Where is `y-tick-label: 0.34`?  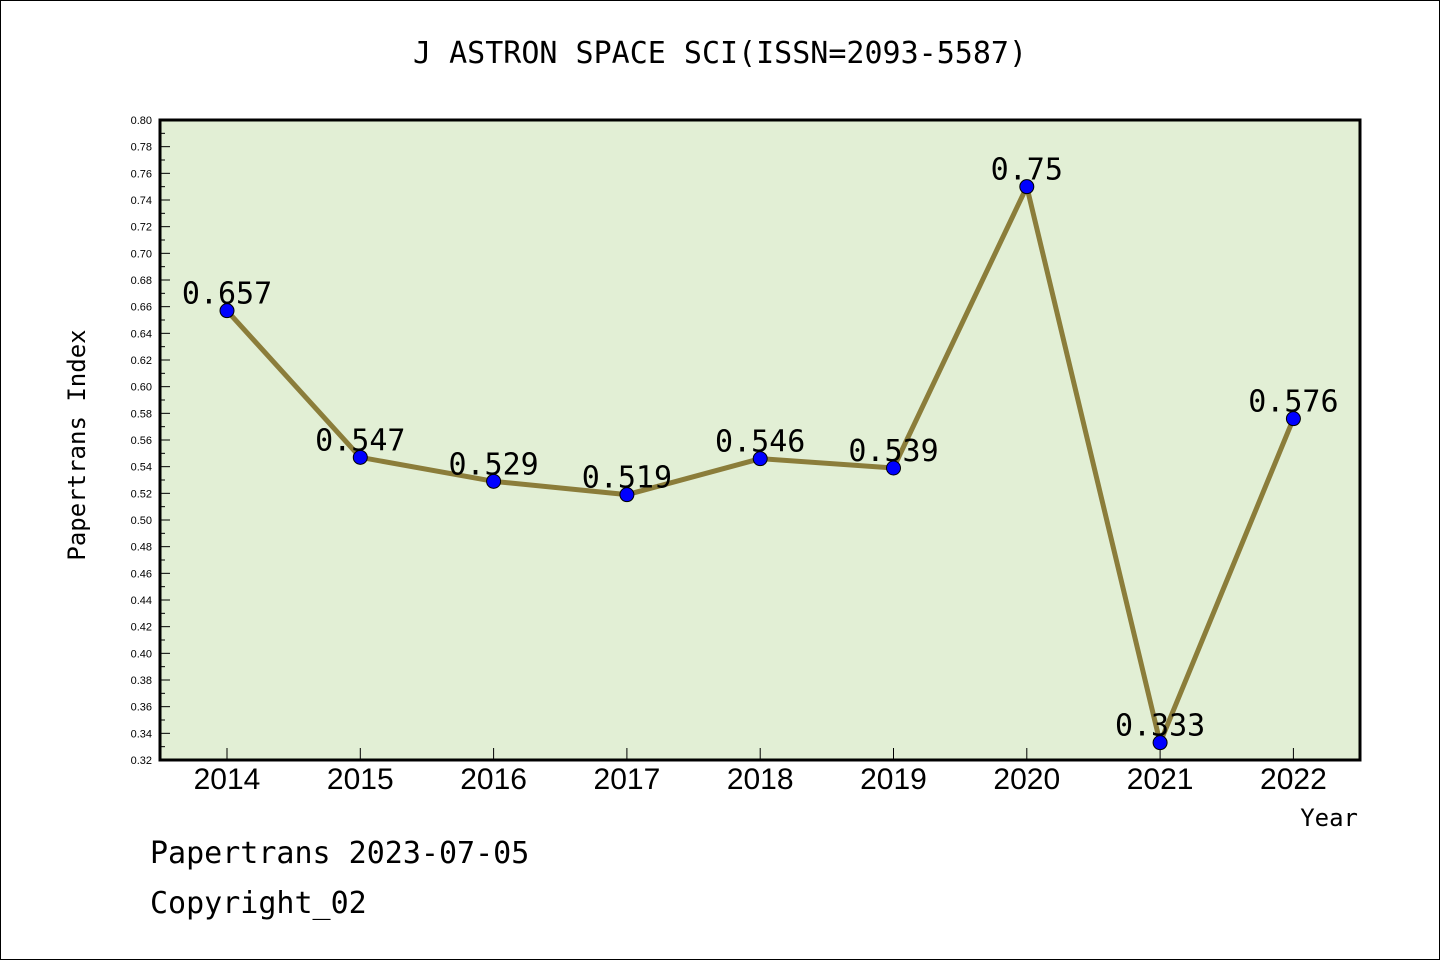
y-tick-label: 0.34 is located at coordinates (141, 734).